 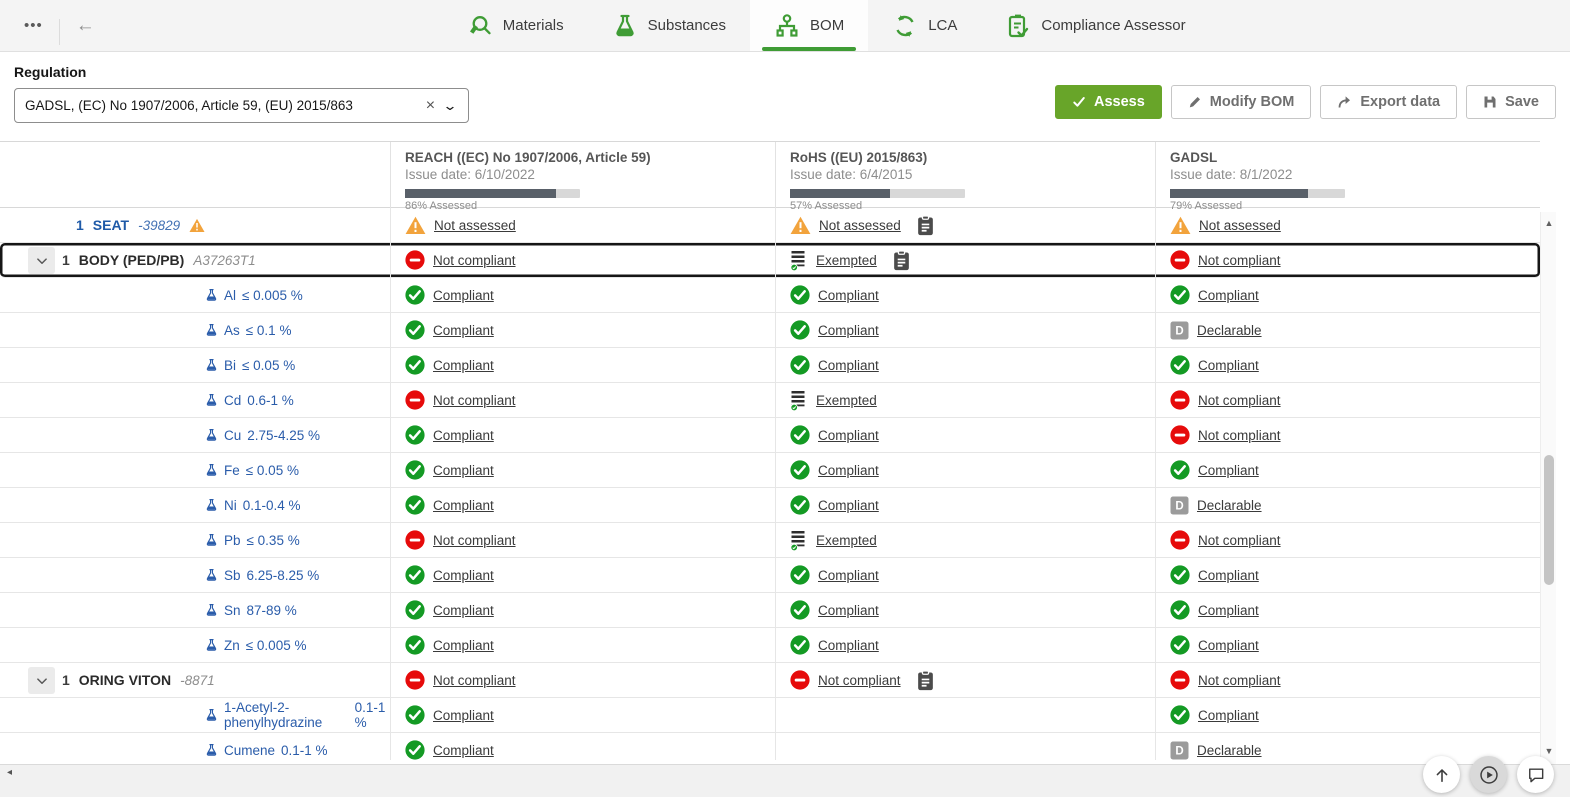 What do you see at coordinates (1108, 102) in the screenshot?
I see `assess-button: Assess` at bounding box center [1108, 102].